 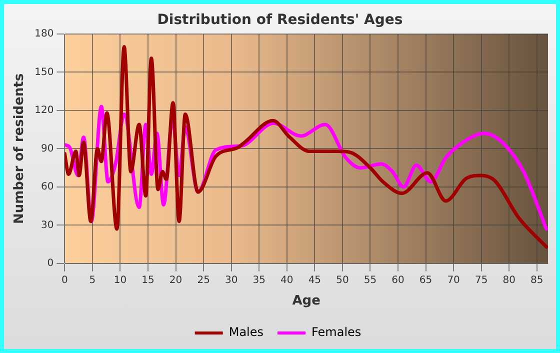 What do you see at coordinates (148, 280) in the screenshot?
I see `x-tick-label: 15` at bounding box center [148, 280].